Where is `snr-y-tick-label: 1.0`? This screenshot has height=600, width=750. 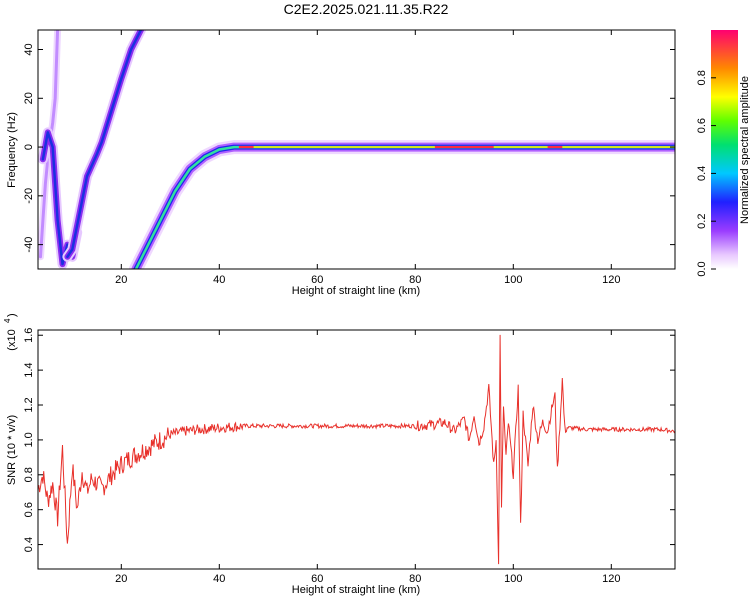
snr-y-tick-label: 1.0 is located at coordinates (29, 439).